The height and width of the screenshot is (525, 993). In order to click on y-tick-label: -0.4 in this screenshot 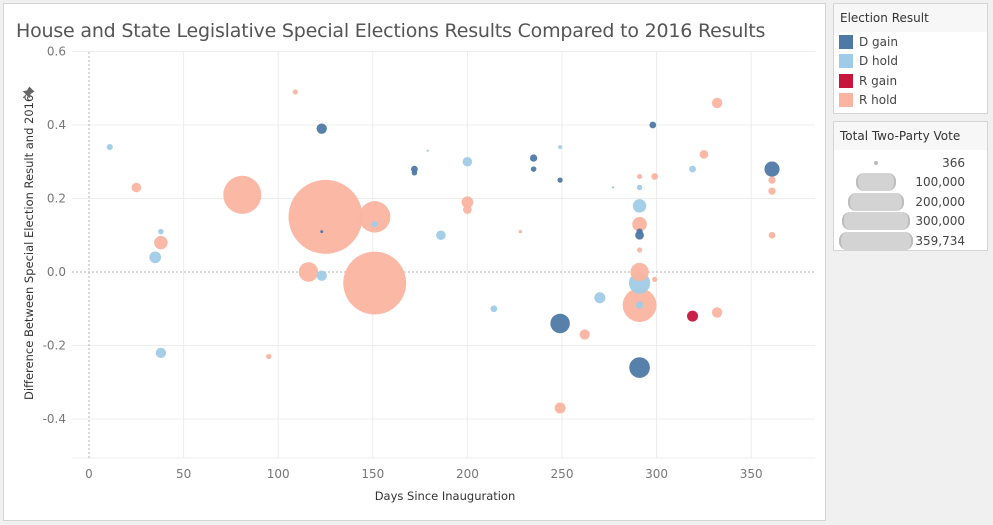, I will do `click(54, 419)`.